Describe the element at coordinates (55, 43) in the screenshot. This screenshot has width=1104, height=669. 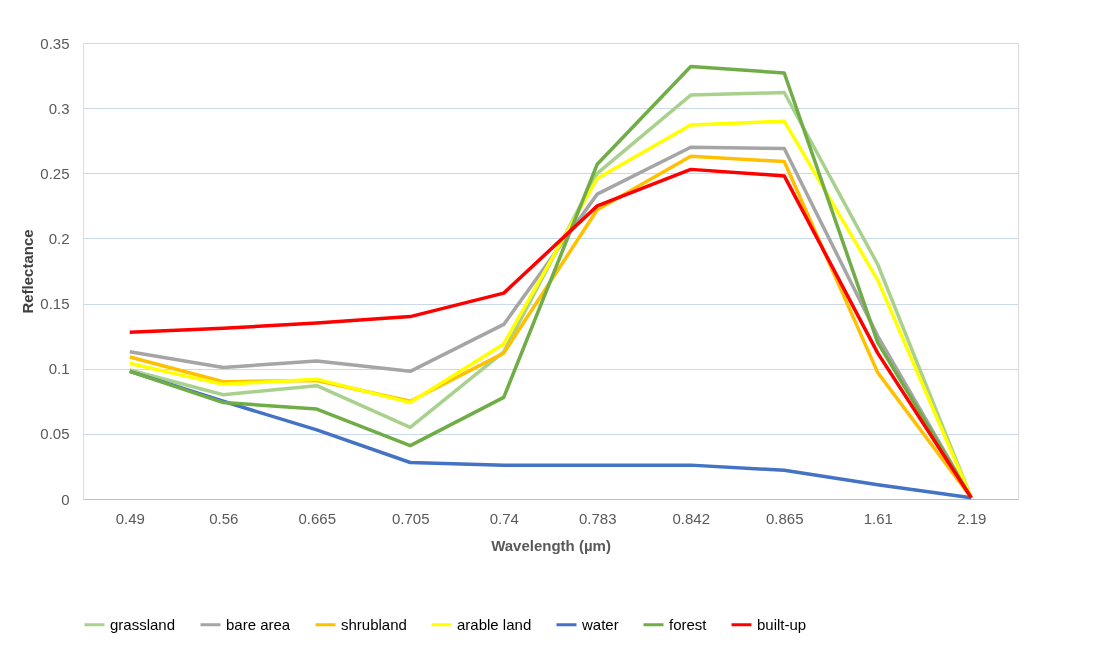
I see `y-tick-label: 0.35` at that location.